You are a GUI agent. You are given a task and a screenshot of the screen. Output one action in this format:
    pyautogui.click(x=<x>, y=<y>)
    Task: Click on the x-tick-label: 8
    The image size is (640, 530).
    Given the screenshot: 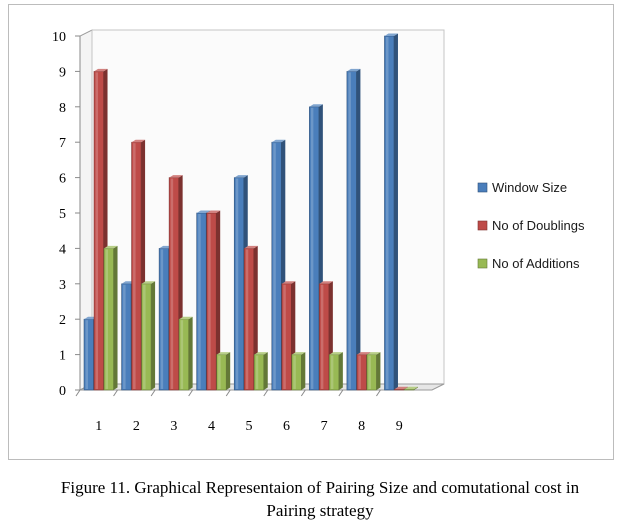 What is the action you would take?
    pyautogui.click(x=361, y=426)
    